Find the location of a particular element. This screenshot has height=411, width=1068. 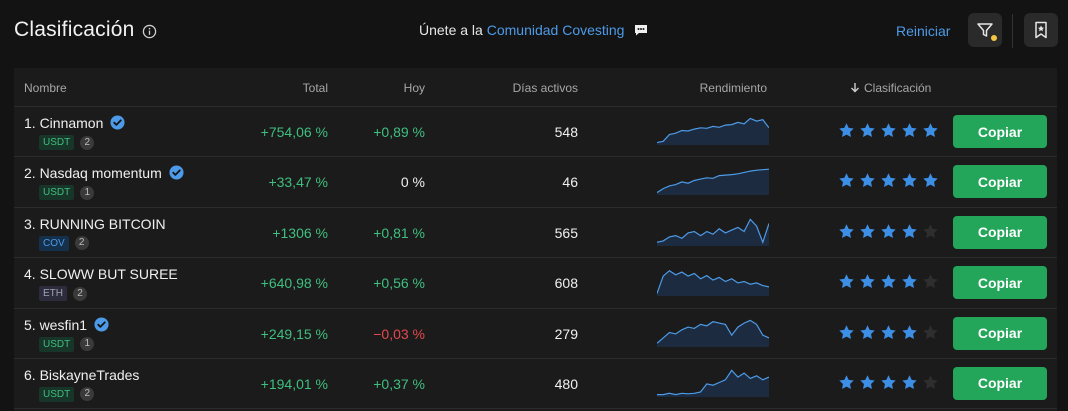

col-today: Hoy is located at coordinates (414, 88).